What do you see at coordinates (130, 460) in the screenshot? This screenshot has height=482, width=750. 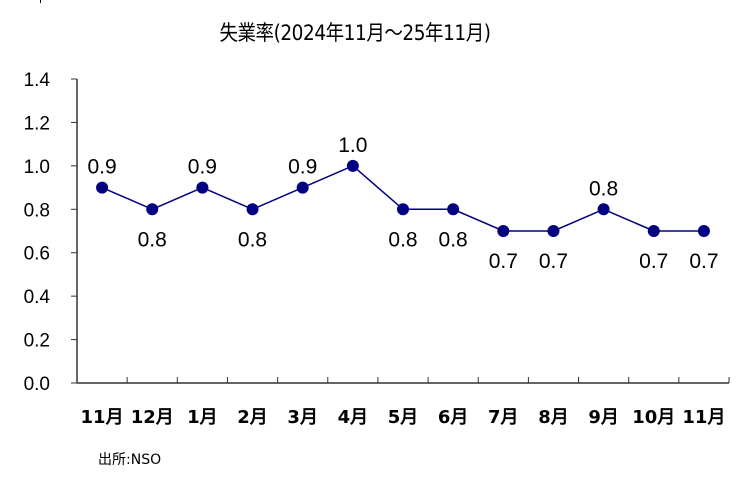 I see `source-note: 出所:NSO` at bounding box center [130, 460].